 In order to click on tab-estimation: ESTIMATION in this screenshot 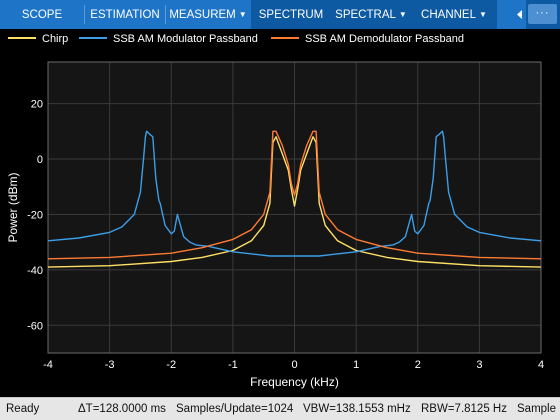, I will do `click(125, 14)`.